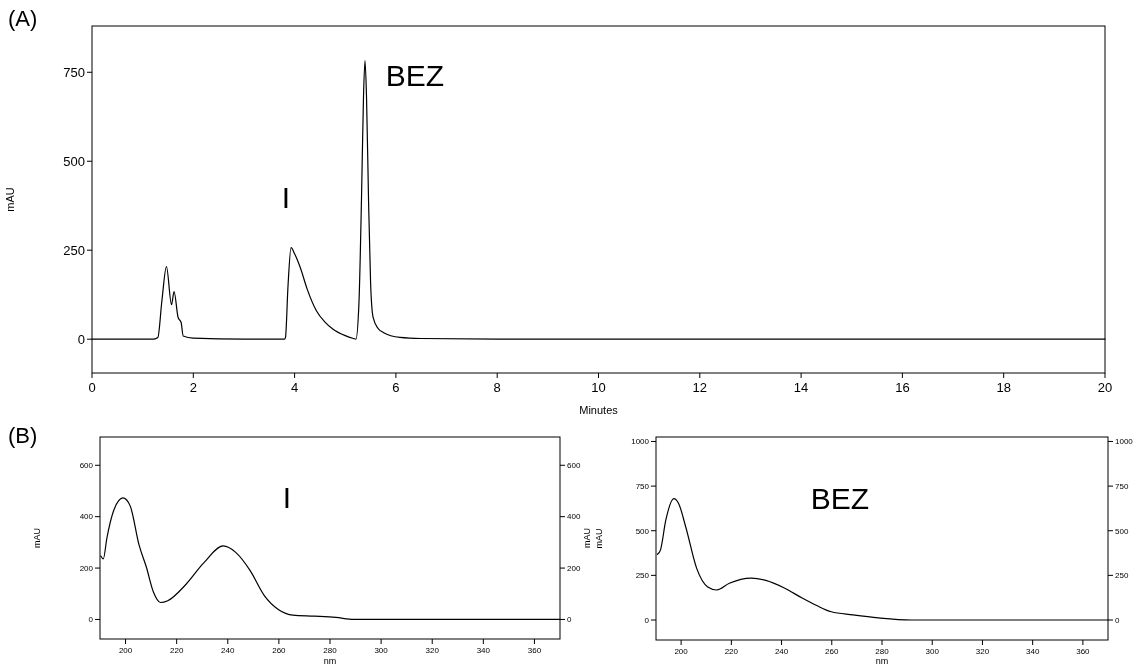 The width and height of the screenshot is (1139, 668). I want to click on y-tick-label: 1000, so click(640, 442).